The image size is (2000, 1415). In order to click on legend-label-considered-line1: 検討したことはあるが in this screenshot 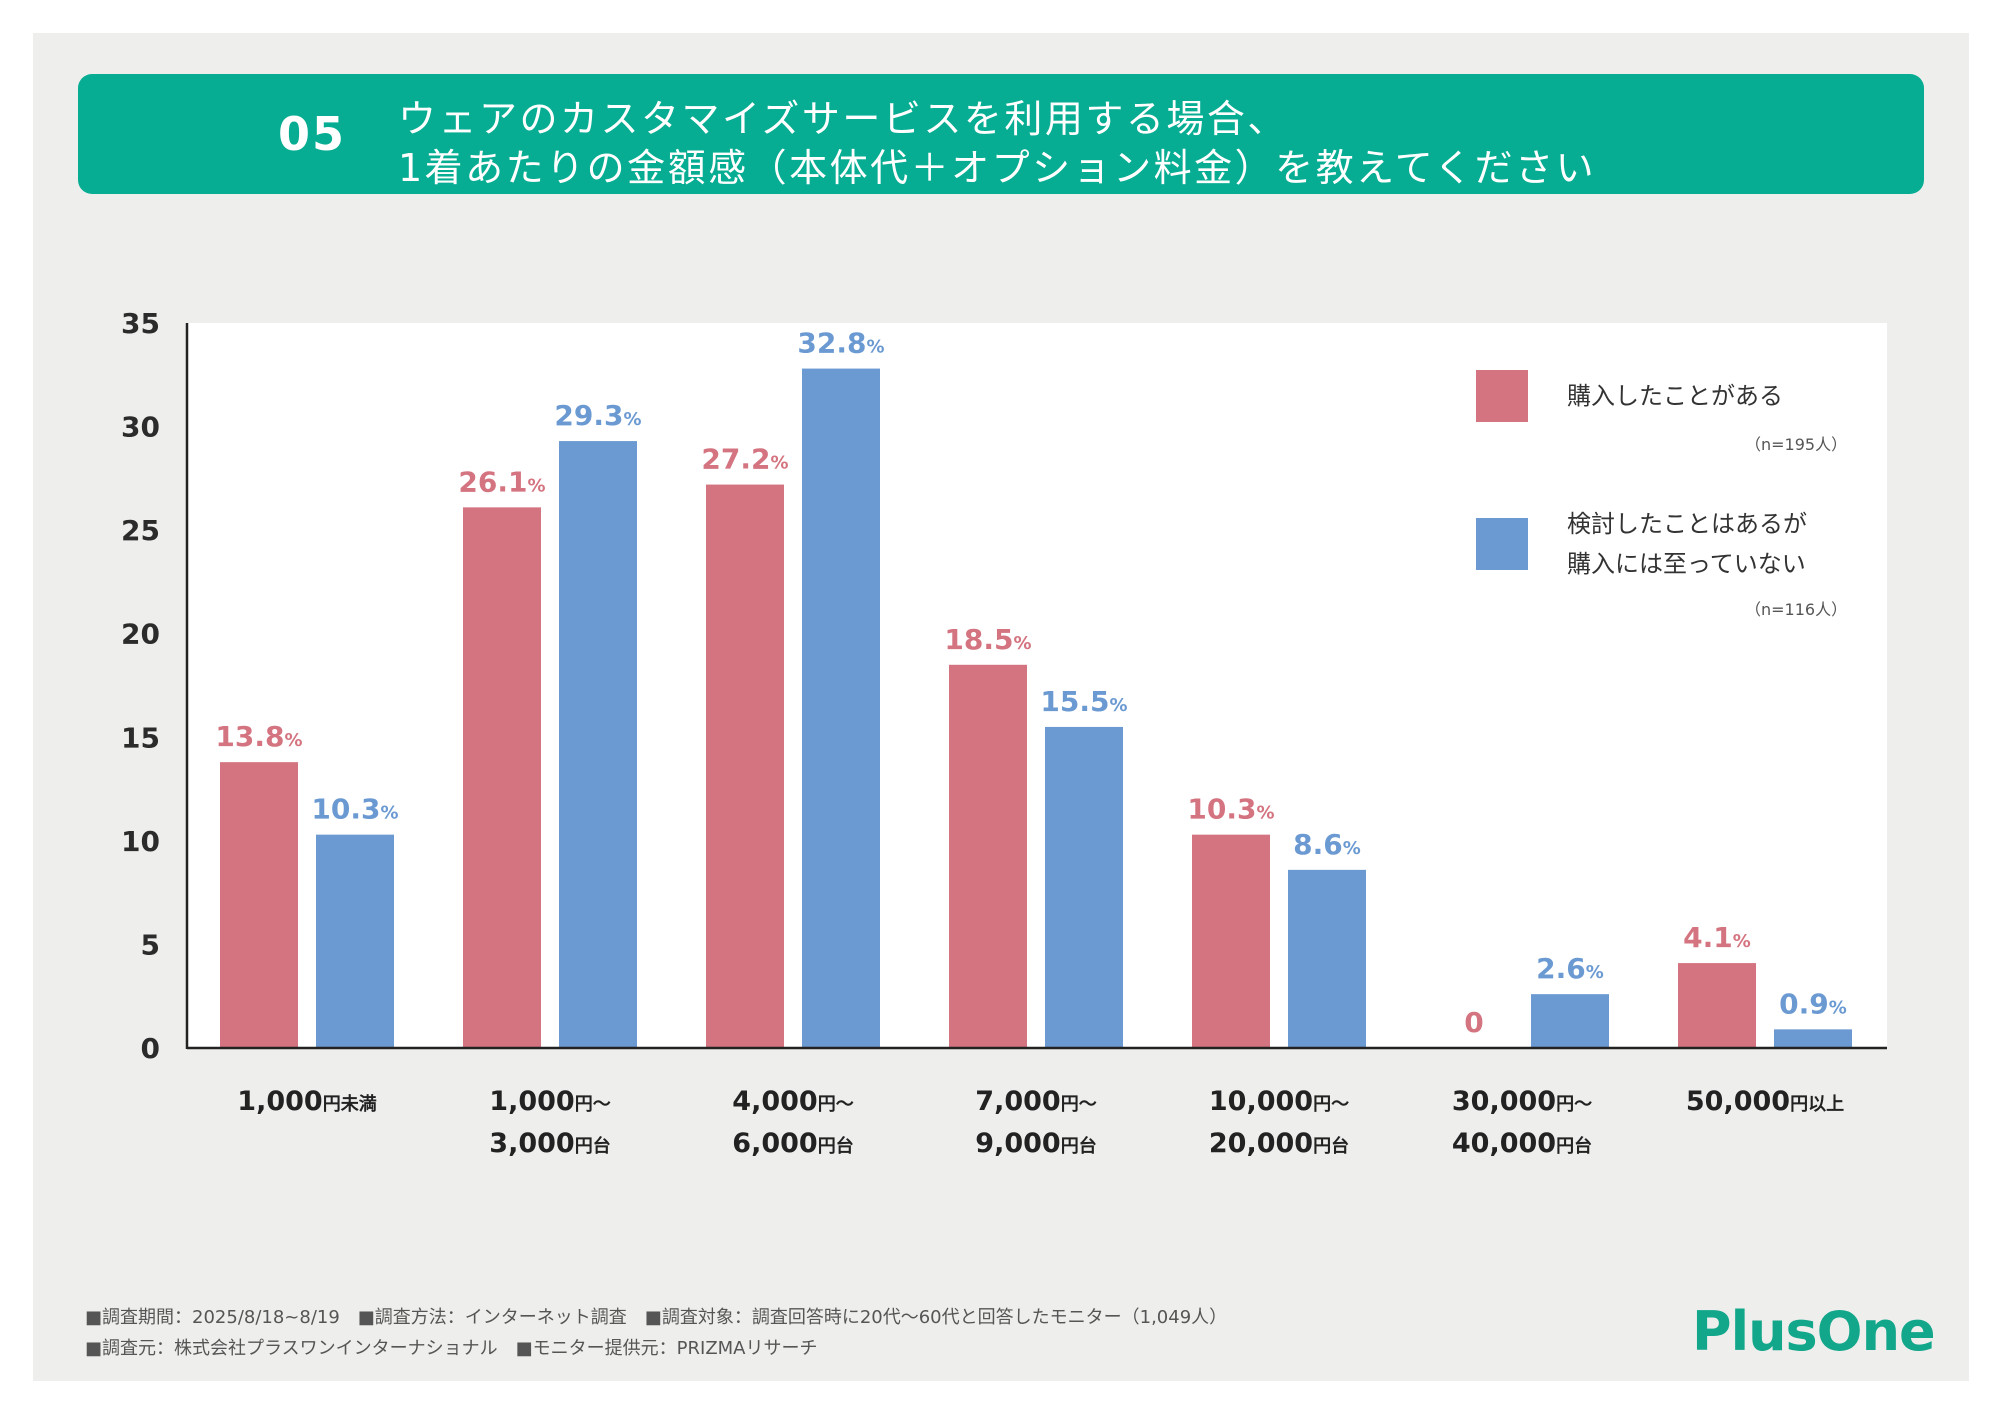, I will do `click(1687, 524)`.